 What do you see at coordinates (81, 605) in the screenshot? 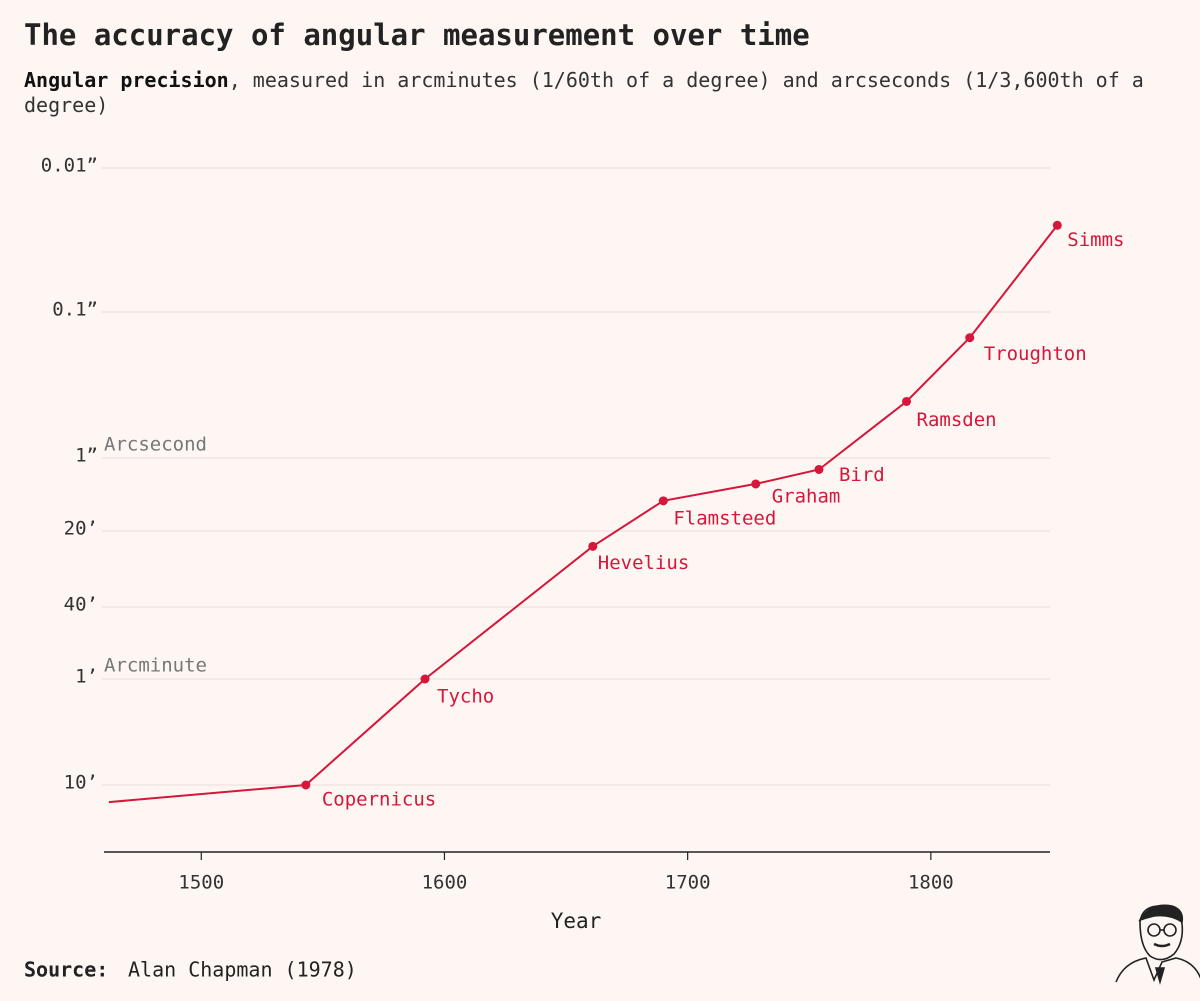
I see `y-tick-label: 40’` at bounding box center [81, 605].